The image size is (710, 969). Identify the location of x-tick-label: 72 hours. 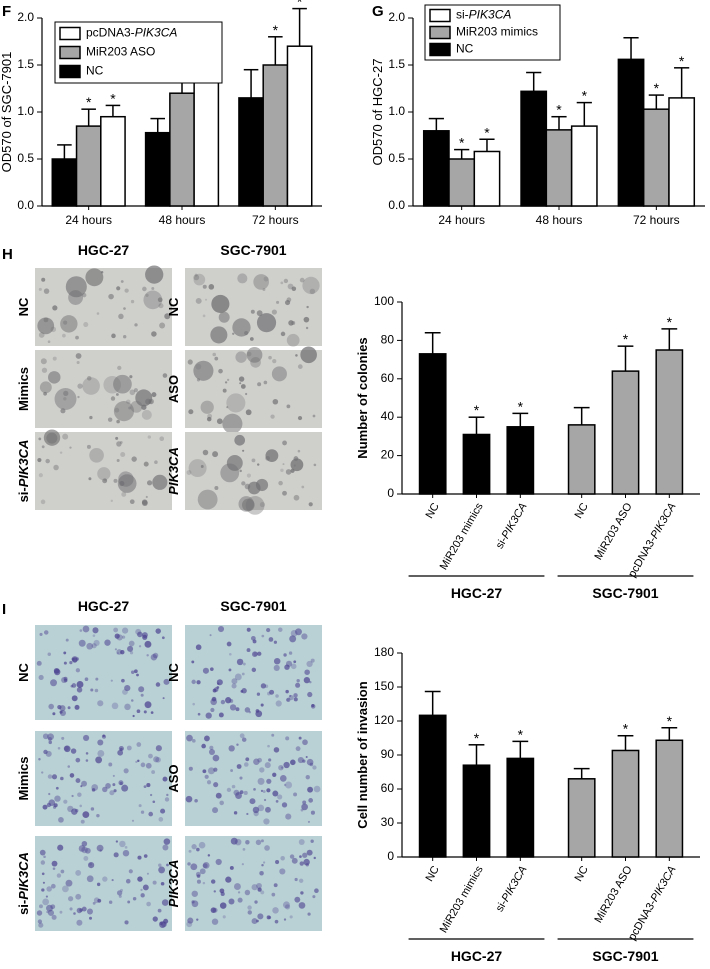
(656, 220).